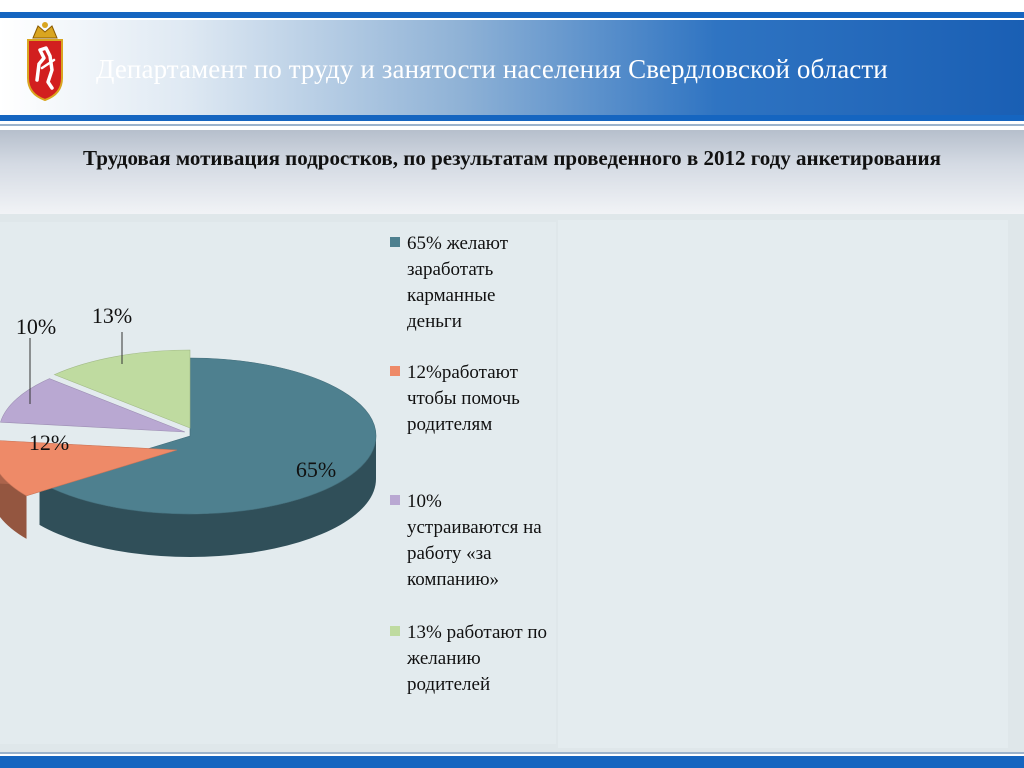  I want to click on data-label: 12%, so click(49, 442).